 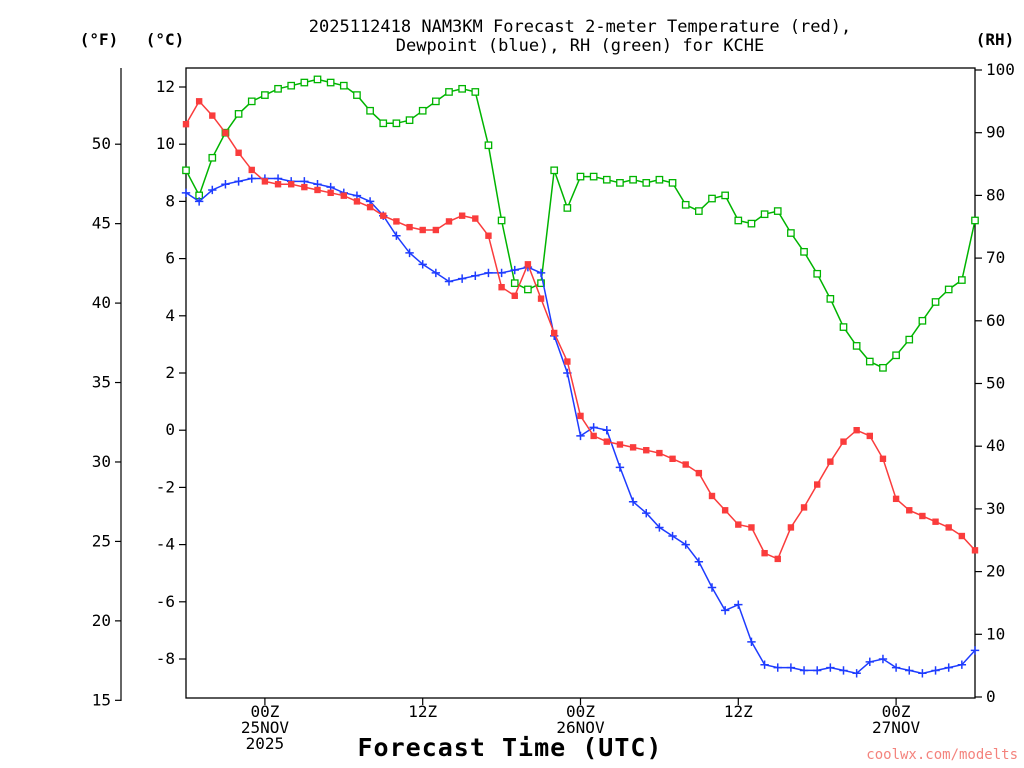 I want to click on time-tick-label: 12Z, so click(x=422, y=711).